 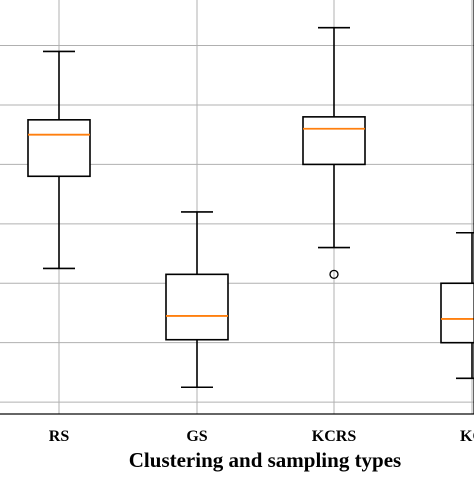 What do you see at coordinates (467, 436) in the screenshot?
I see `x-tick-label-kc: KC` at bounding box center [467, 436].